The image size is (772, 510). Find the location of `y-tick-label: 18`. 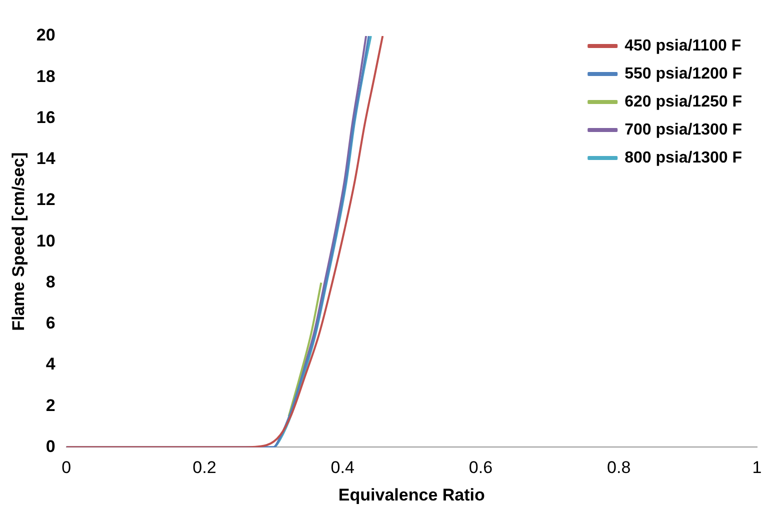

y-tick-label: 18 is located at coordinates (46, 76).